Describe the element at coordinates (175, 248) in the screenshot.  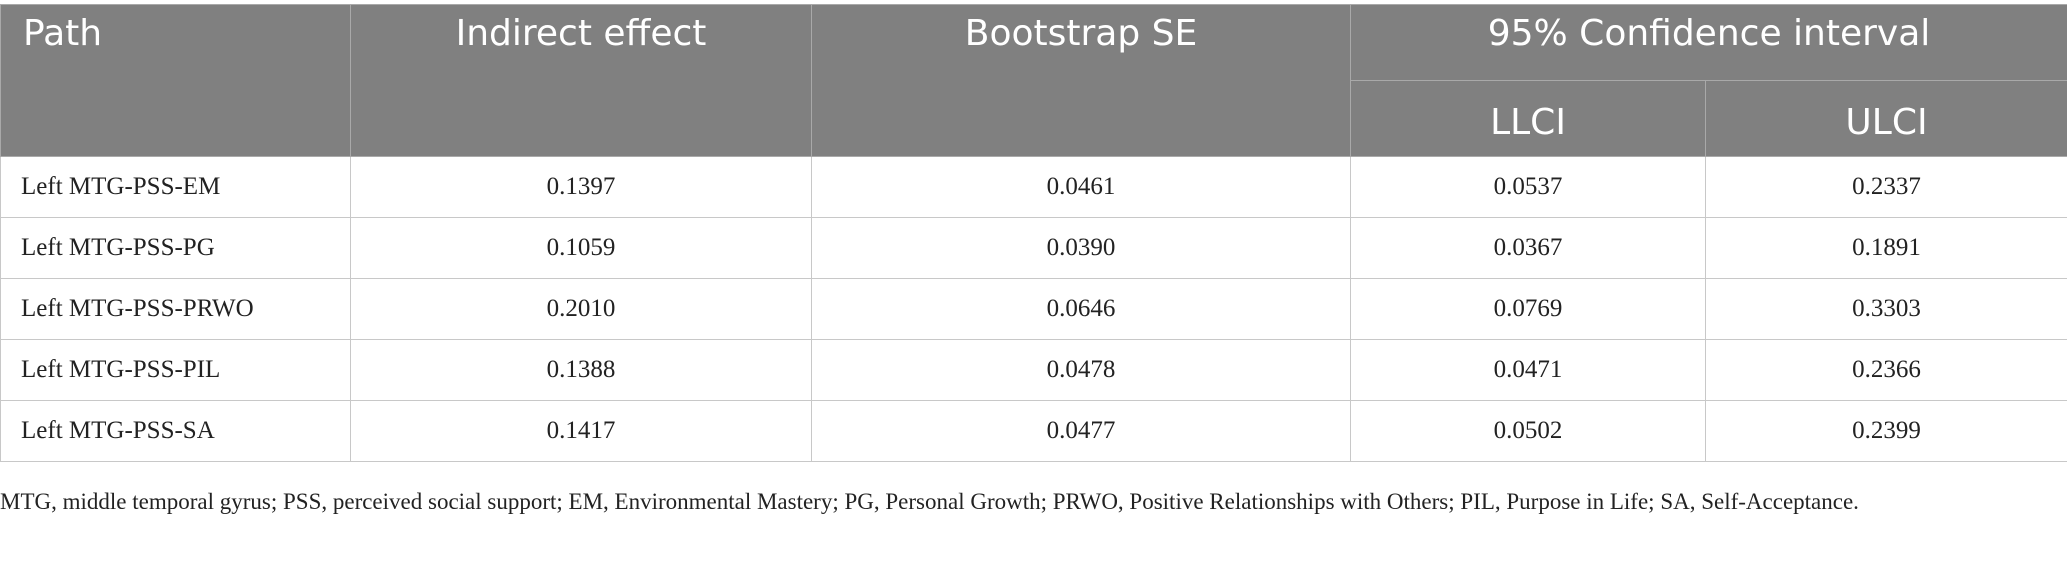
I see `cell-path: Left MTG-PSS-PG` at that location.